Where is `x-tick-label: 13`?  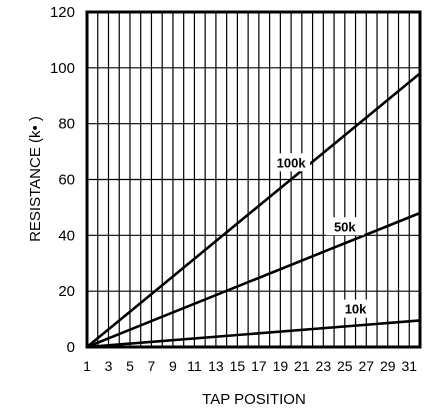 x-tick-label: 13 is located at coordinates (216, 366).